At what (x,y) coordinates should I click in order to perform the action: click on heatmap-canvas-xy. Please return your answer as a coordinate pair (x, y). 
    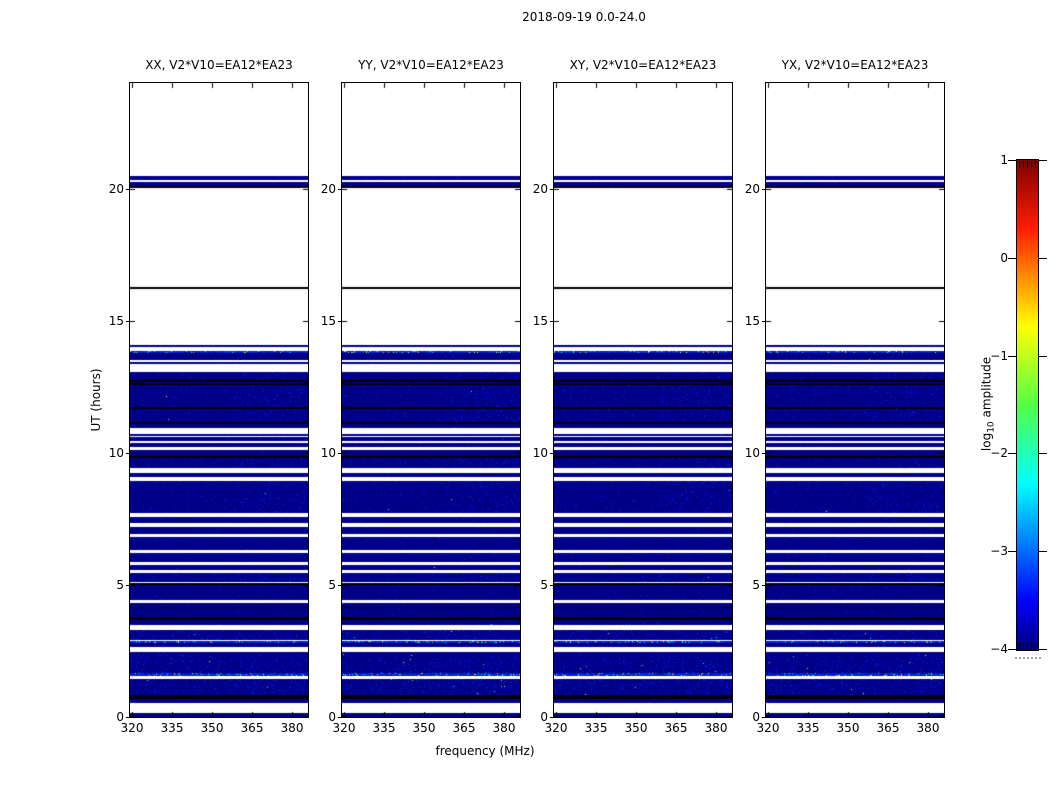
    Looking at the image, I should click on (643, 400).